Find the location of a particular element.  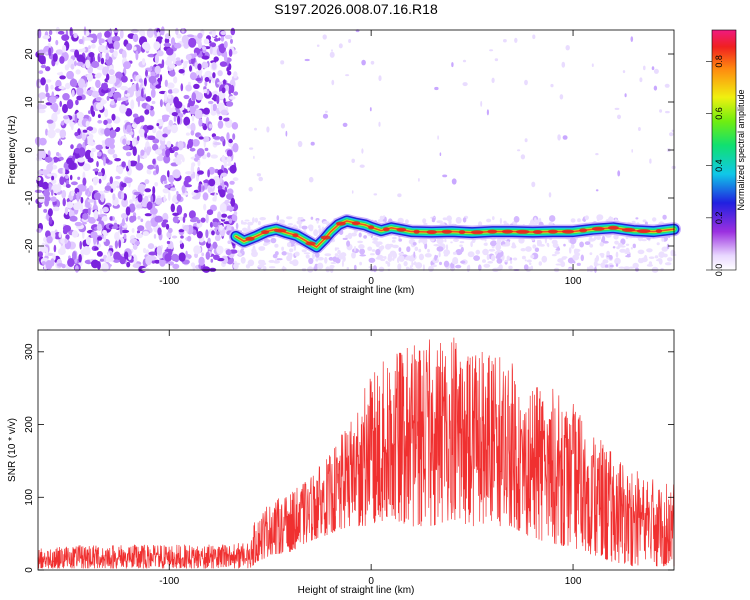

spectrogram-xlabel: Height of straight line (km) is located at coordinates (356, 290).